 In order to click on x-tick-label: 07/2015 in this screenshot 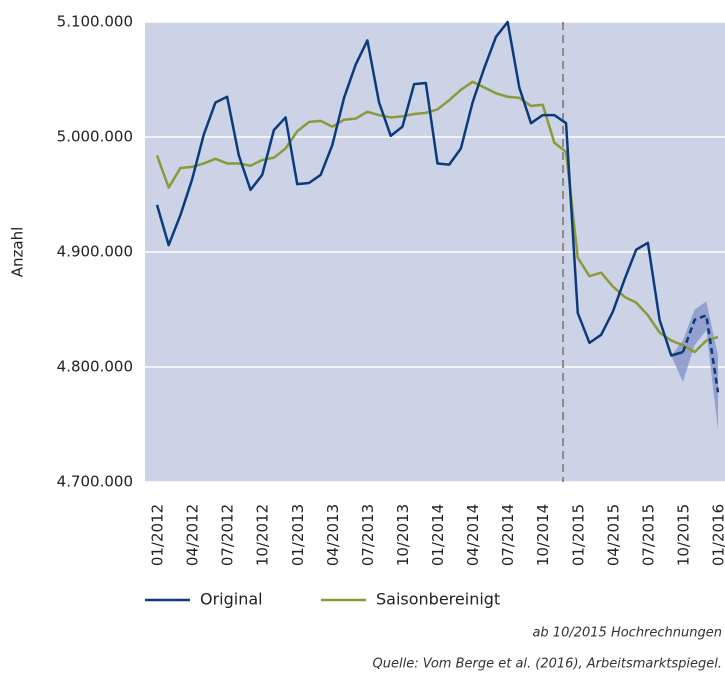, I will do `click(648, 535)`.